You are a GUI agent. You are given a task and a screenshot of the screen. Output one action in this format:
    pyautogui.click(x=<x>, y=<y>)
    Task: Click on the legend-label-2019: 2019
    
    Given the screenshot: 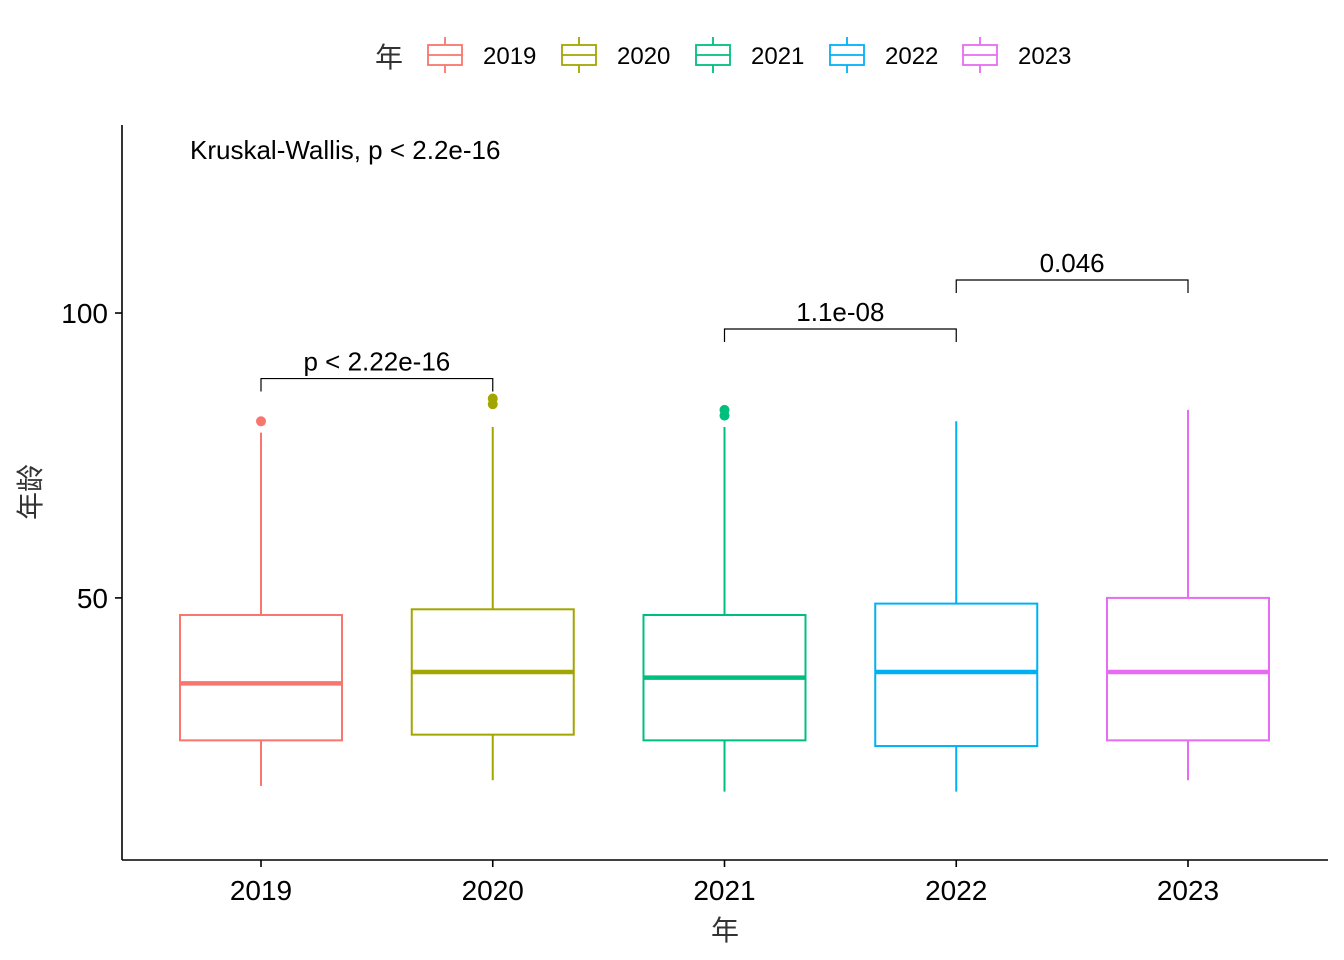 What is the action you would take?
    pyautogui.click(x=509, y=56)
    